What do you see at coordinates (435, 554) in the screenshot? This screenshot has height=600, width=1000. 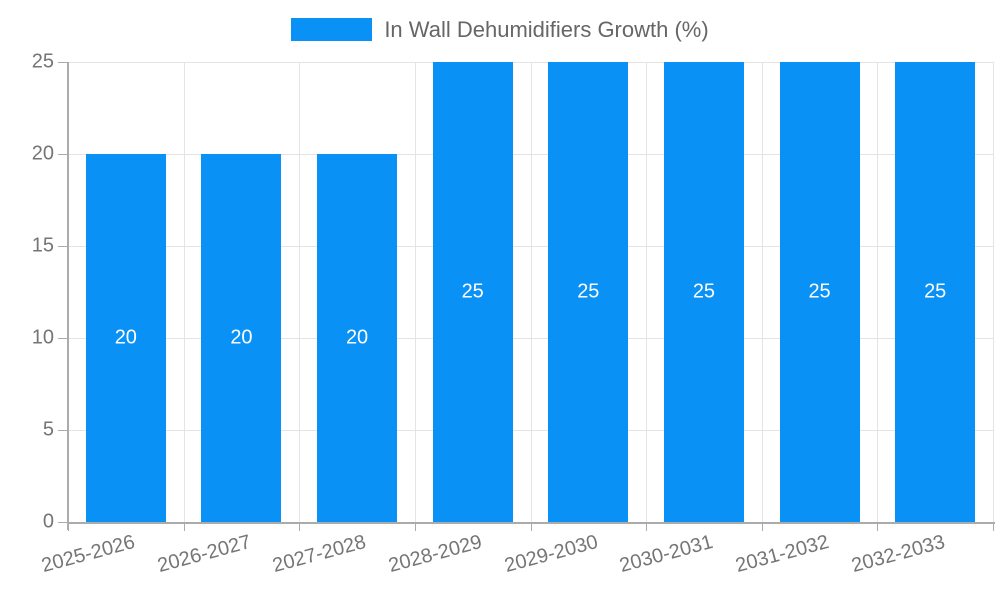 I see `x-axis-tick-label: 2028-2029` at bounding box center [435, 554].